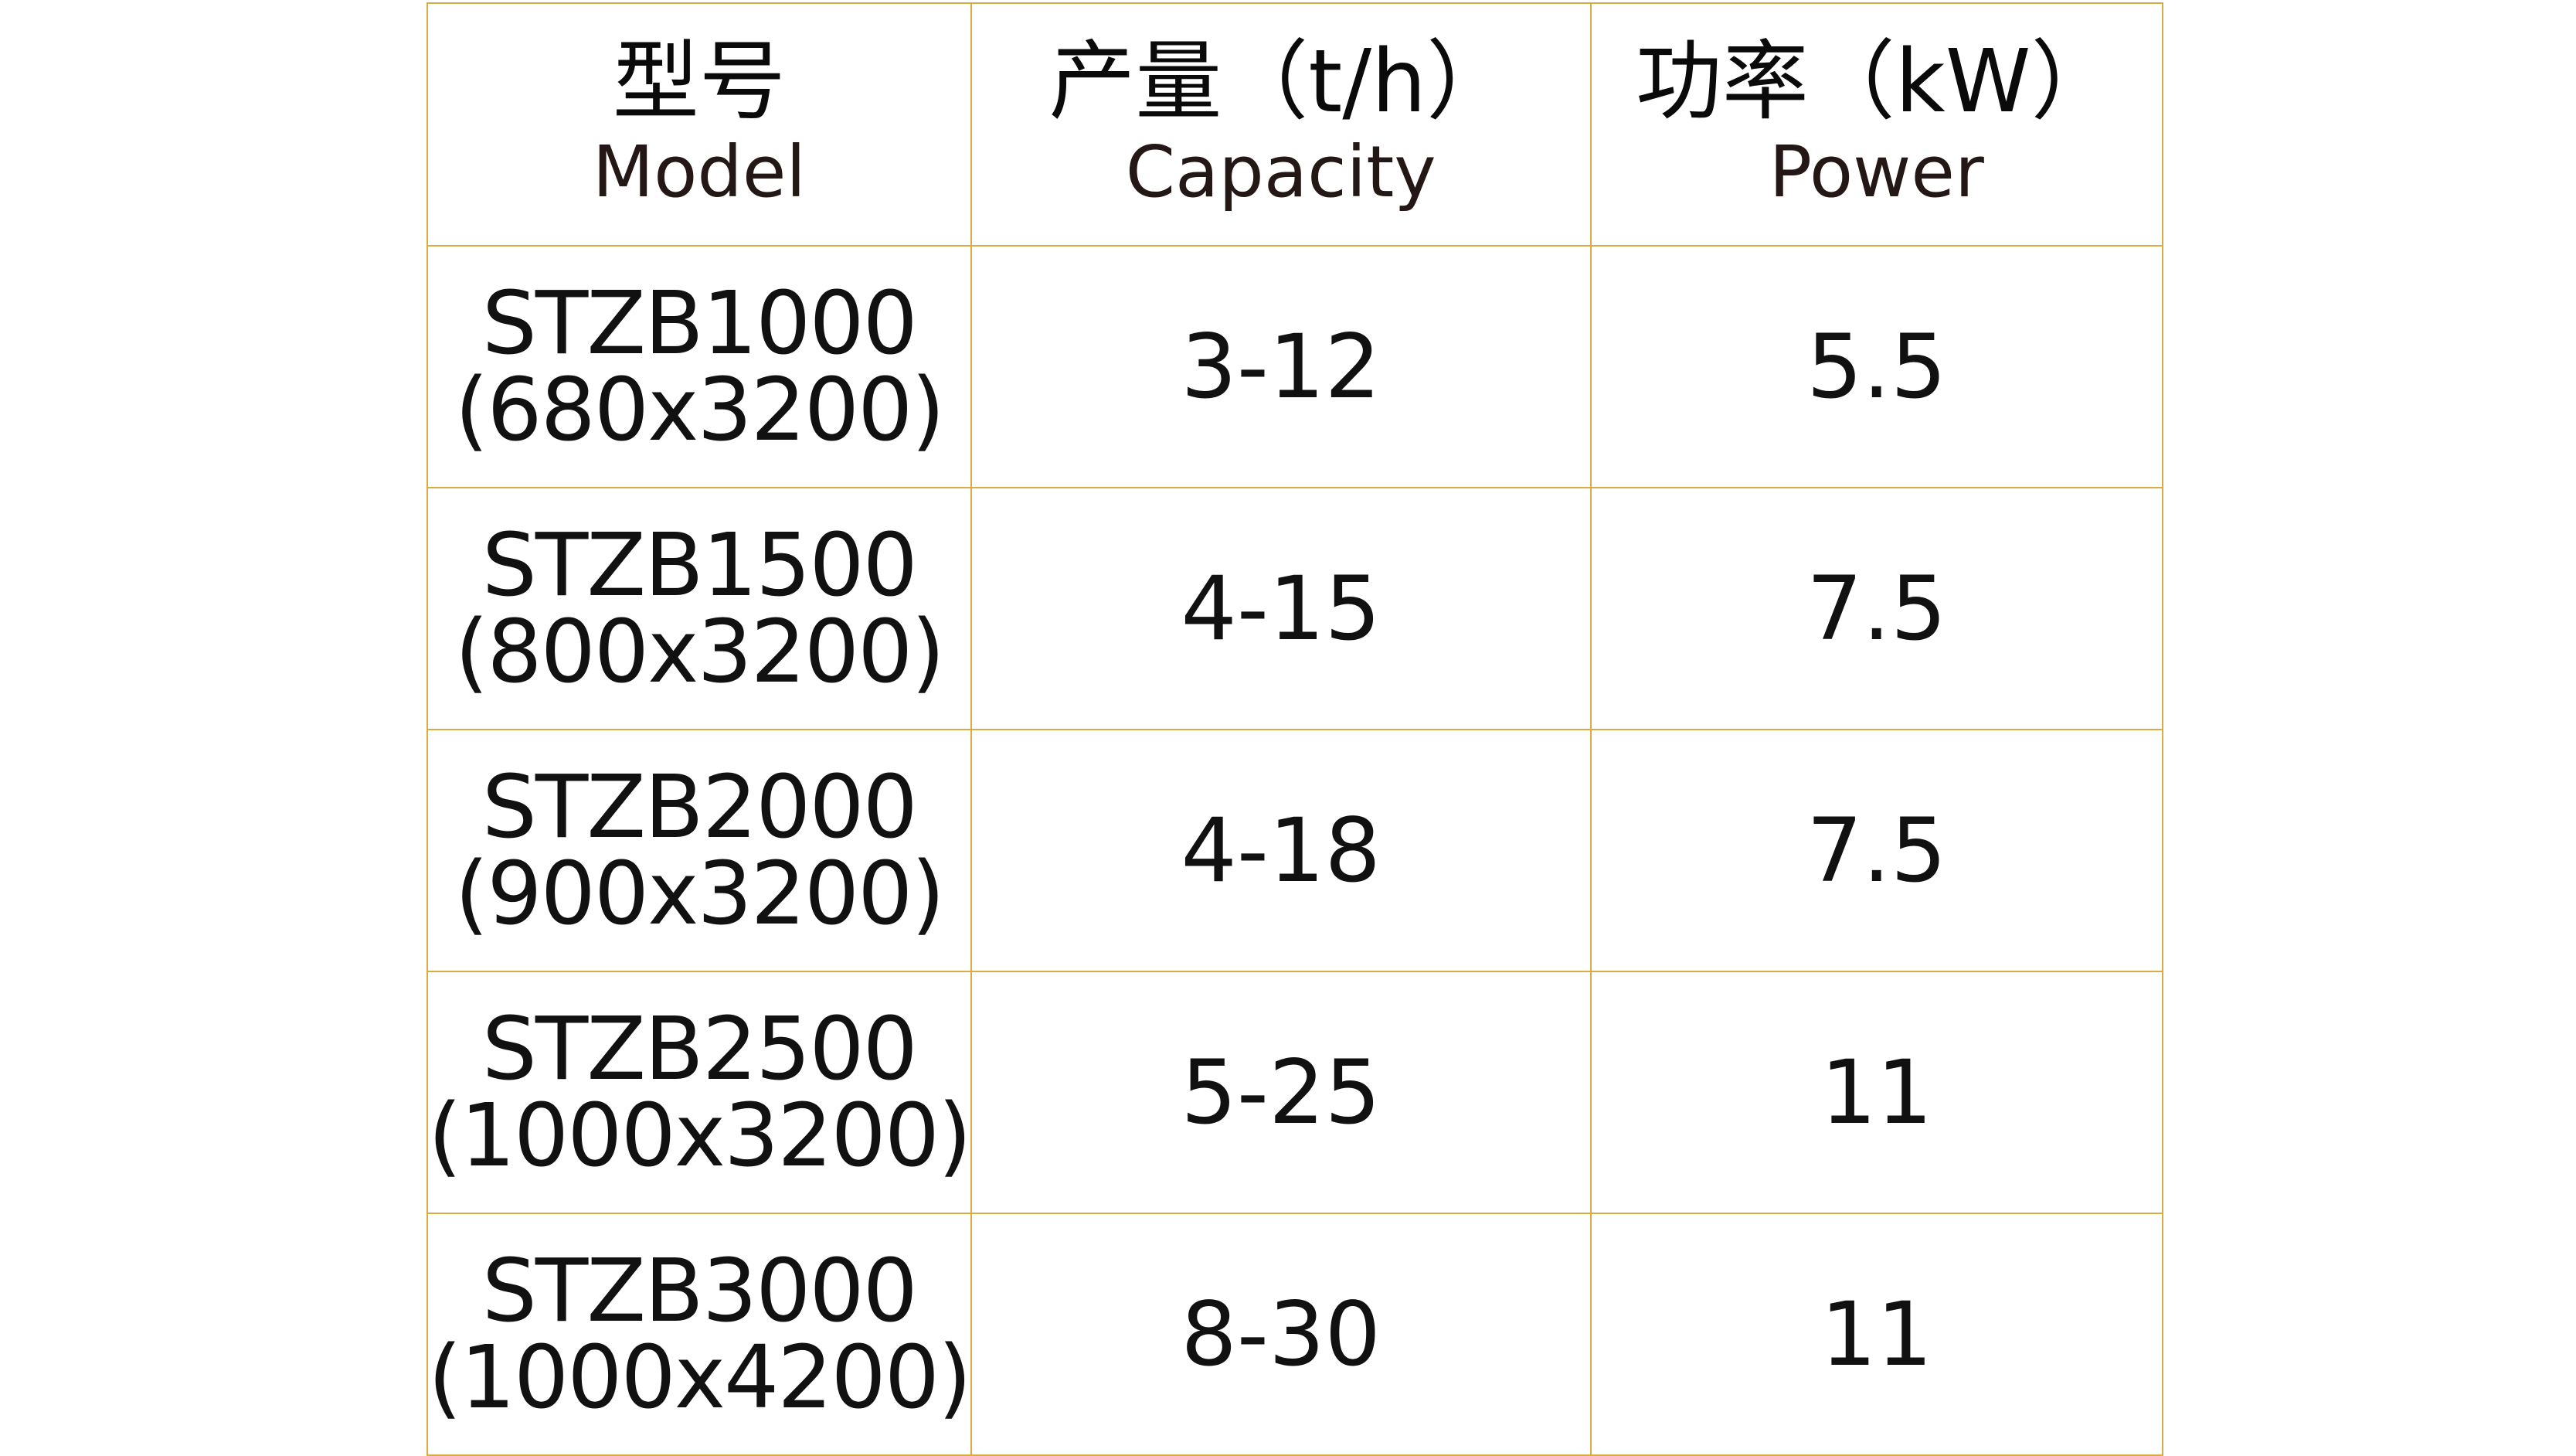 The height and width of the screenshot is (1456, 2576). I want to click on header-power: 功率（kW） Power, so click(1876, 125).